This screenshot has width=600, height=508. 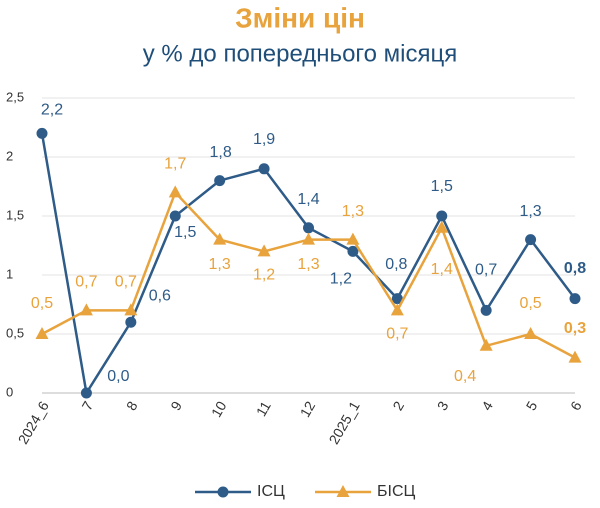 What do you see at coordinates (344, 422) in the screenshot?
I see `x-tick-label: 2025_1` at bounding box center [344, 422].